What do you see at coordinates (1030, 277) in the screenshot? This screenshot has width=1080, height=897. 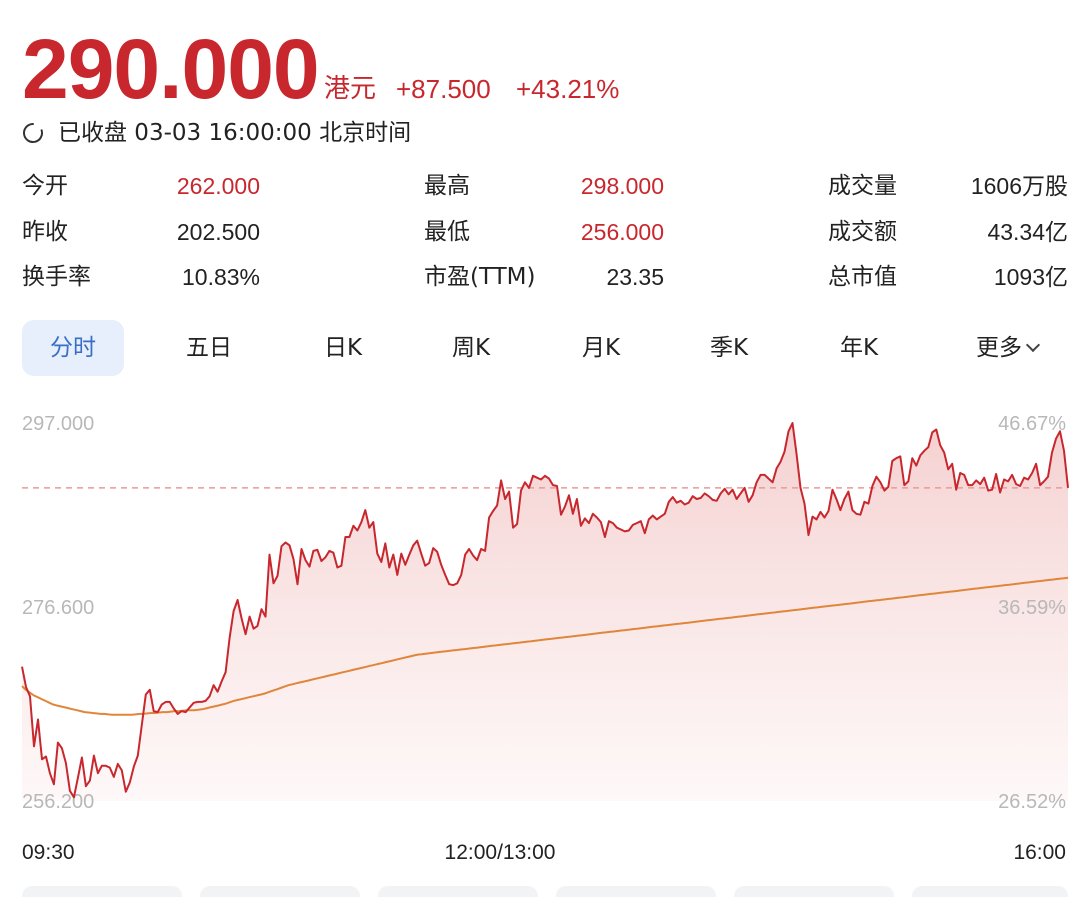 I see `market-cap-value: 1093亿` at bounding box center [1030, 277].